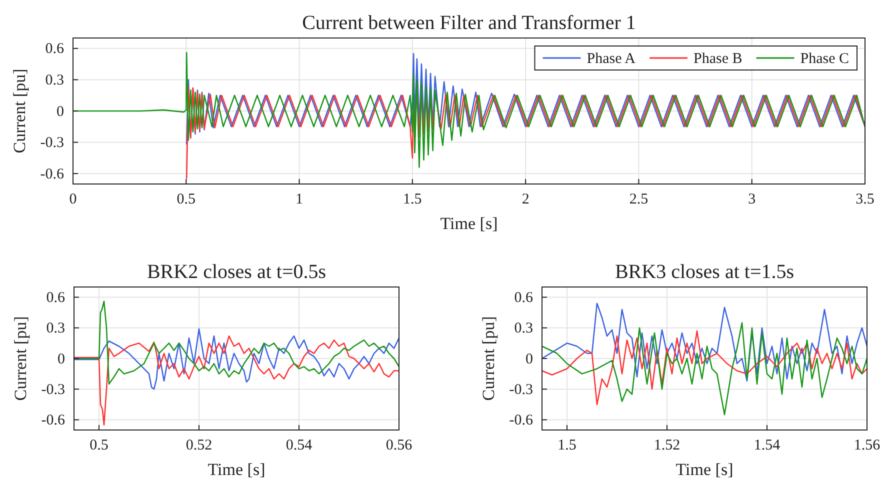 The image size is (884, 486). I want to click on chart-title: Current between Filter and Transformer 1, so click(469, 23).